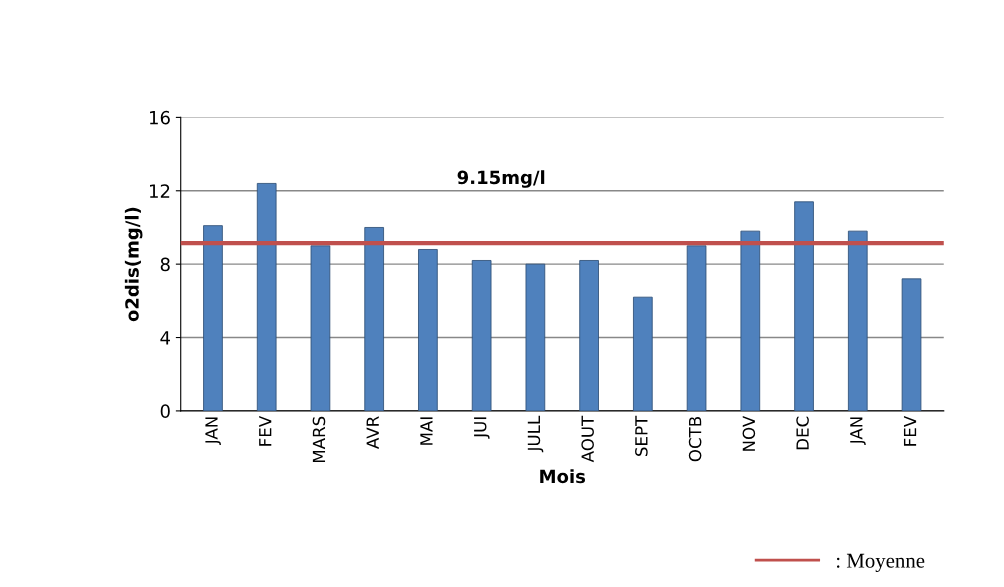  Describe the element at coordinates (372, 432) in the screenshot. I see `x-tick-label: AVR` at that location.